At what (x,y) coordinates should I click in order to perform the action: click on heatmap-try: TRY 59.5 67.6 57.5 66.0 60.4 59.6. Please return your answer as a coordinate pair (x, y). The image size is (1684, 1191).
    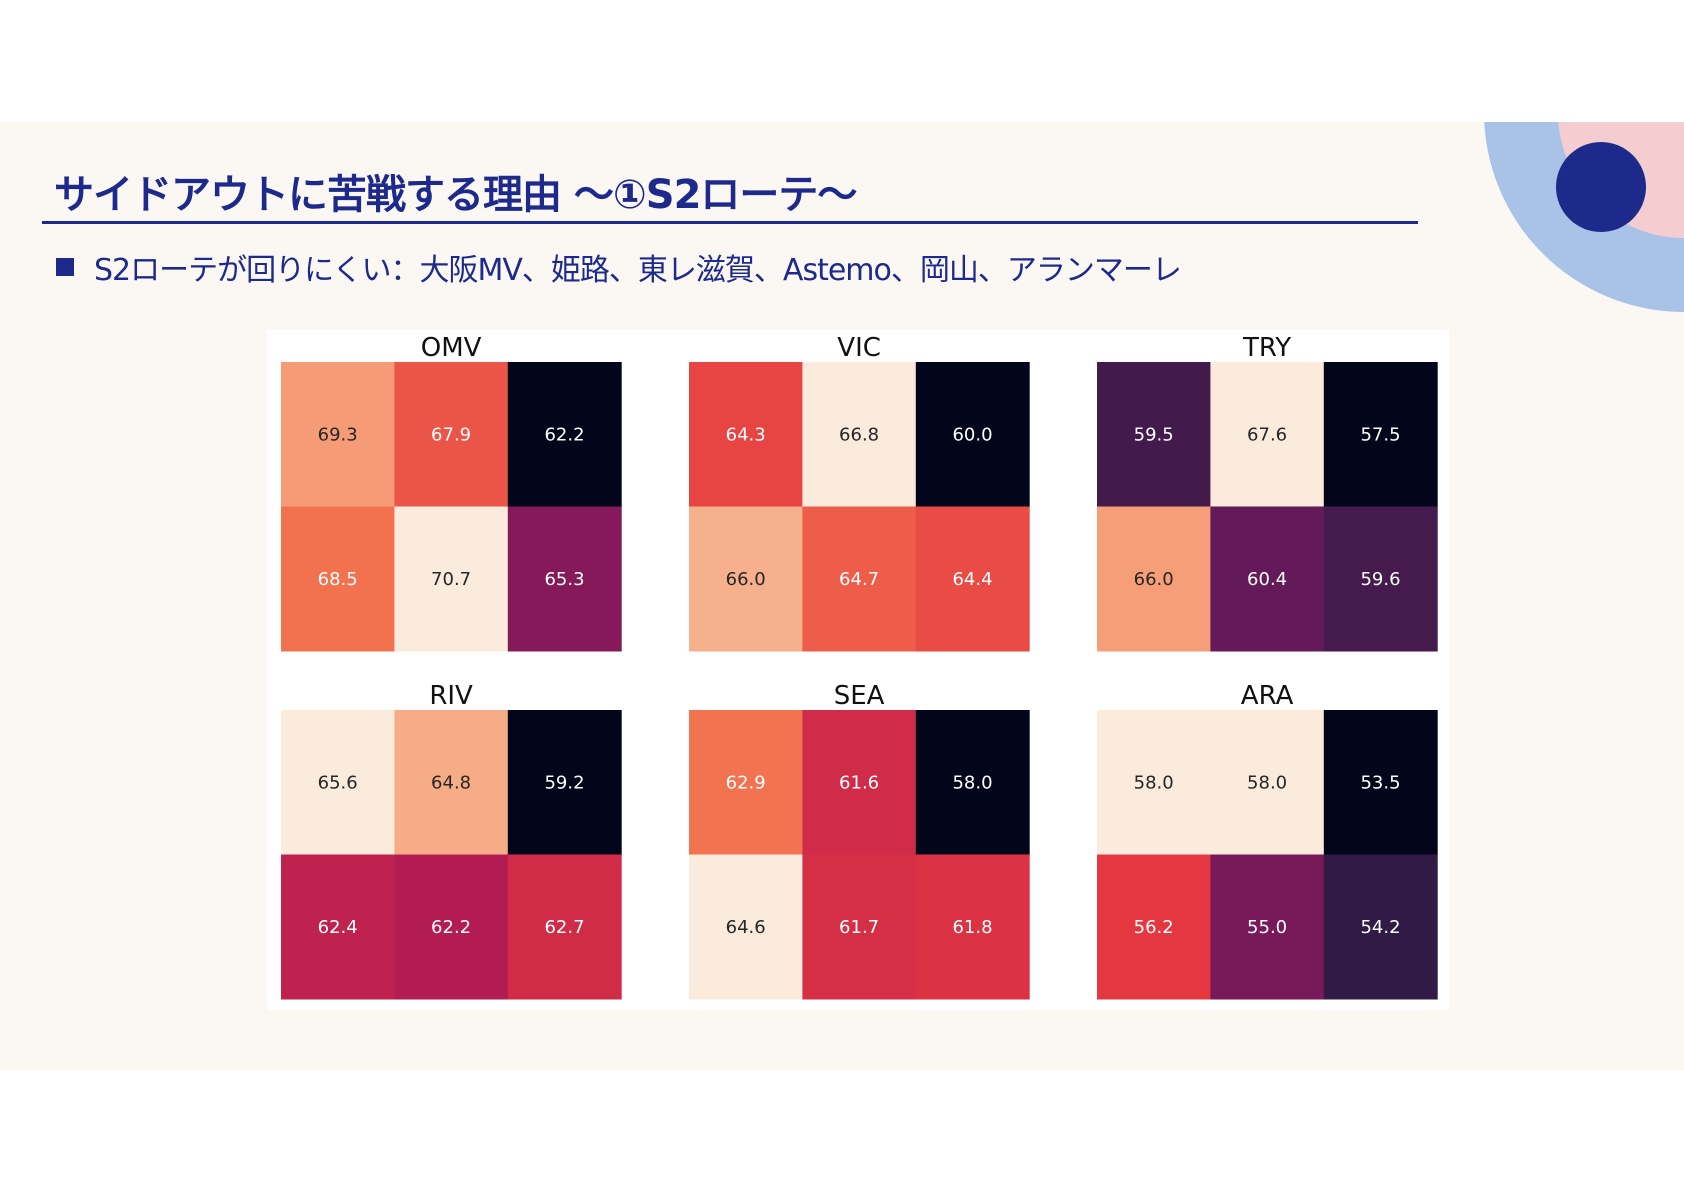
    Looking at the image, I should click on (1267, 492).